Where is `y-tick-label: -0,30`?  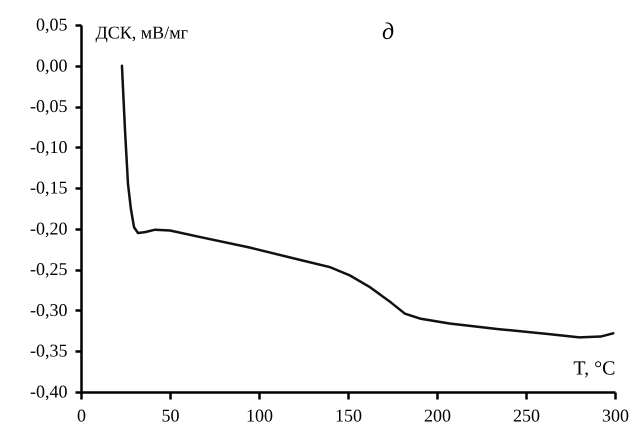
y-tick-label: -0,30 is located at coordinates (49, 310).